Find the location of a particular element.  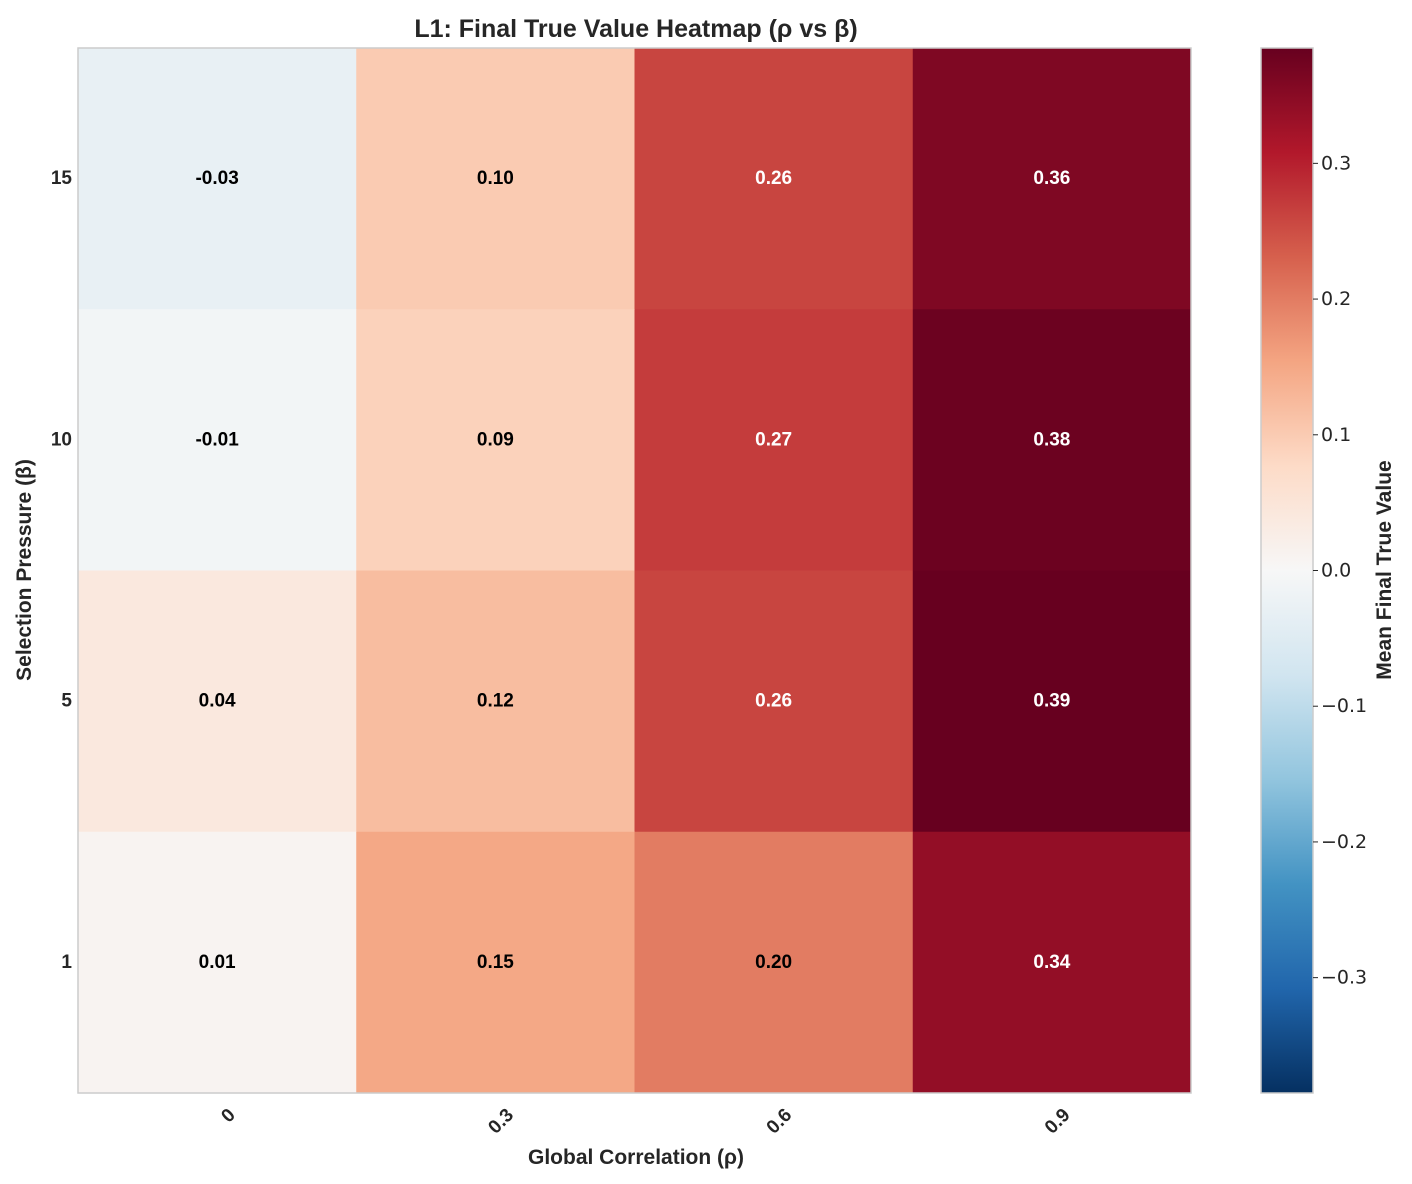

colorbar-tick-label-6: −0.3 is located at coordinates (1344, 978).